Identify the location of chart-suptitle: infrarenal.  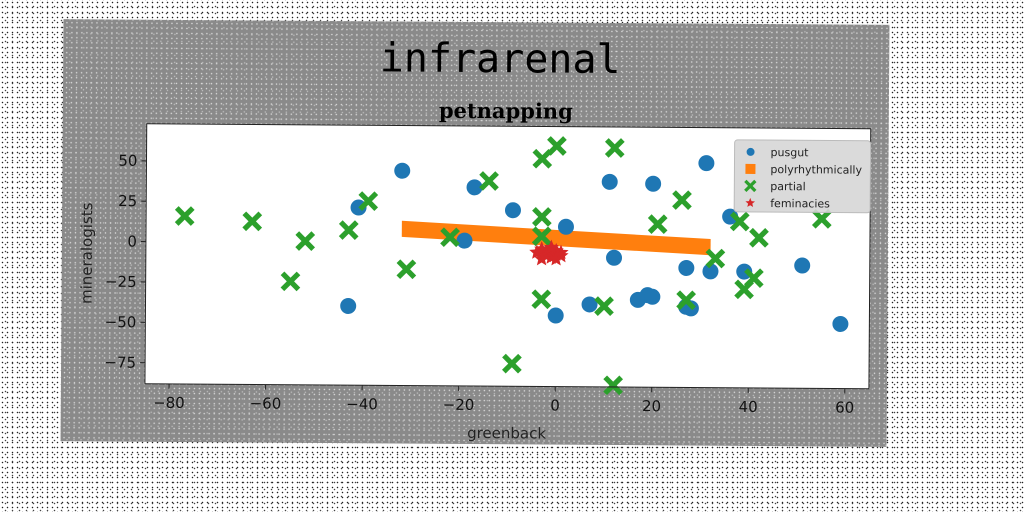
(500, 59).